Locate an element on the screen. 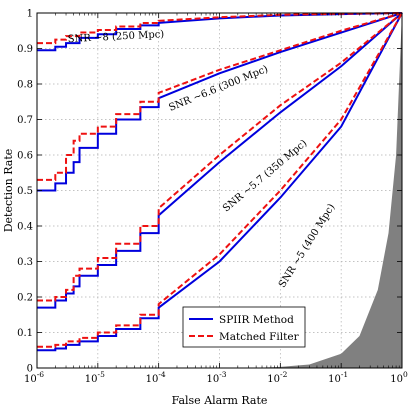 The height and width of the screenshot is (412, 415). y-tick-label: 0.3 is located at coordinates (25, 262).